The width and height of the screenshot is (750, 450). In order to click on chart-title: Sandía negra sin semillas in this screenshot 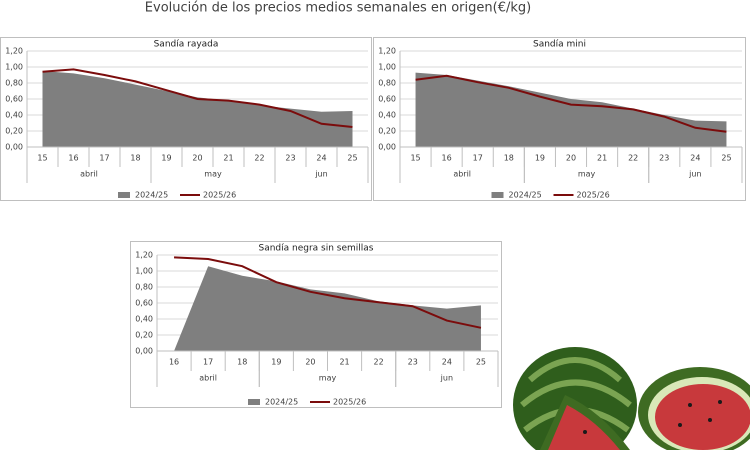, I will do `click(315, 249)`.